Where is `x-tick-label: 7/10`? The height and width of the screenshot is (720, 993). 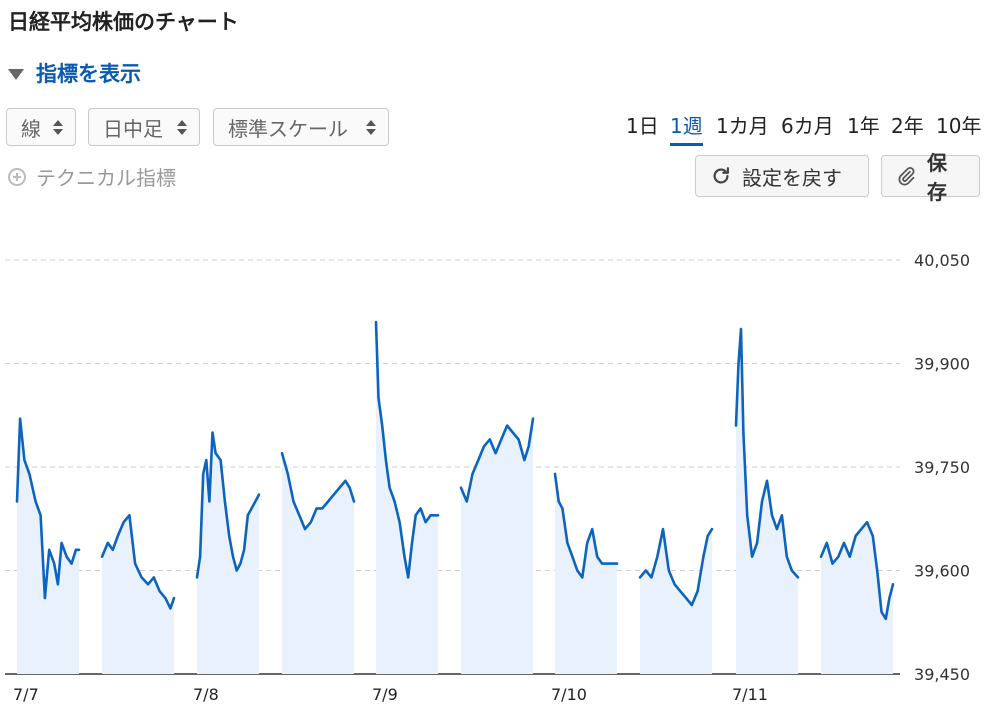 x-tick-label: 7/10 is located at coordinates (569, 694).